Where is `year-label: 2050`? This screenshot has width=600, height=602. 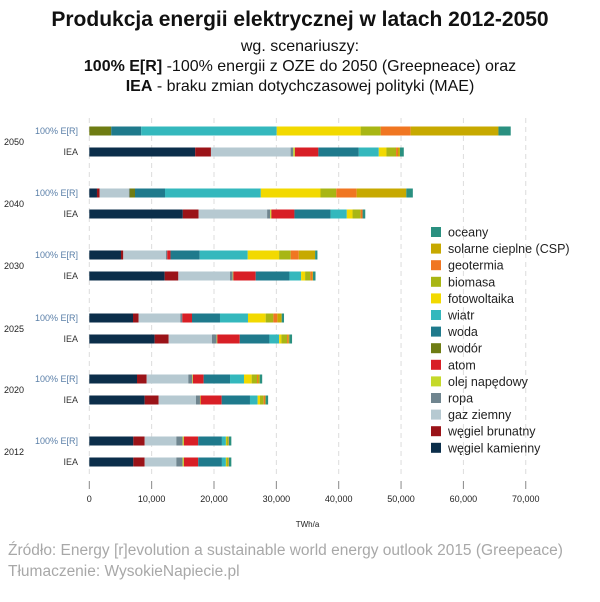
year-label: 2050 is located at coordinates (14, 142).